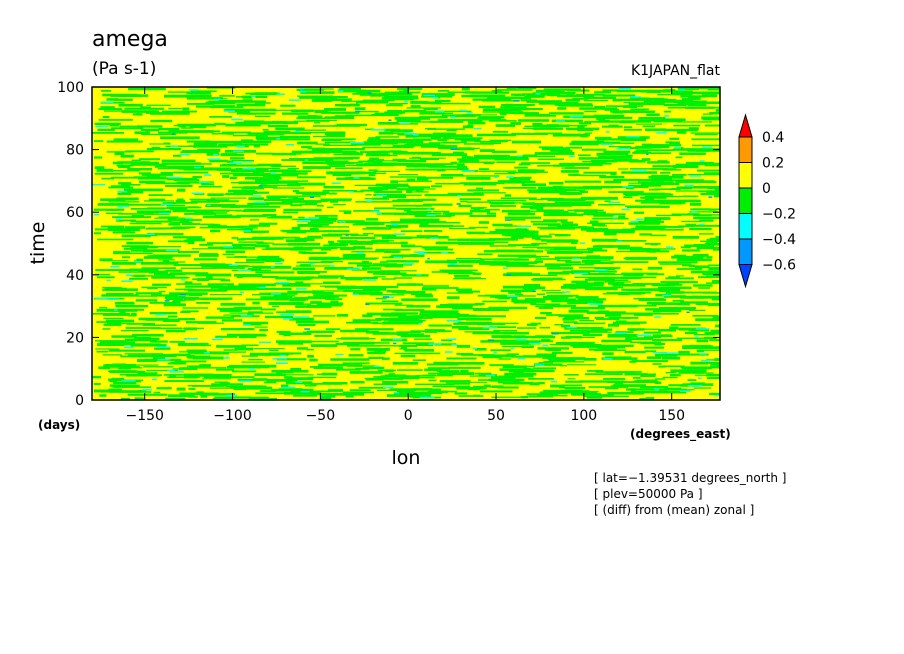 The width and height of the screenshot is (904, 654). Describe the element at coordinates (779, 266) in the screenshot. I see `colorbar-label: −0.6` at that location.